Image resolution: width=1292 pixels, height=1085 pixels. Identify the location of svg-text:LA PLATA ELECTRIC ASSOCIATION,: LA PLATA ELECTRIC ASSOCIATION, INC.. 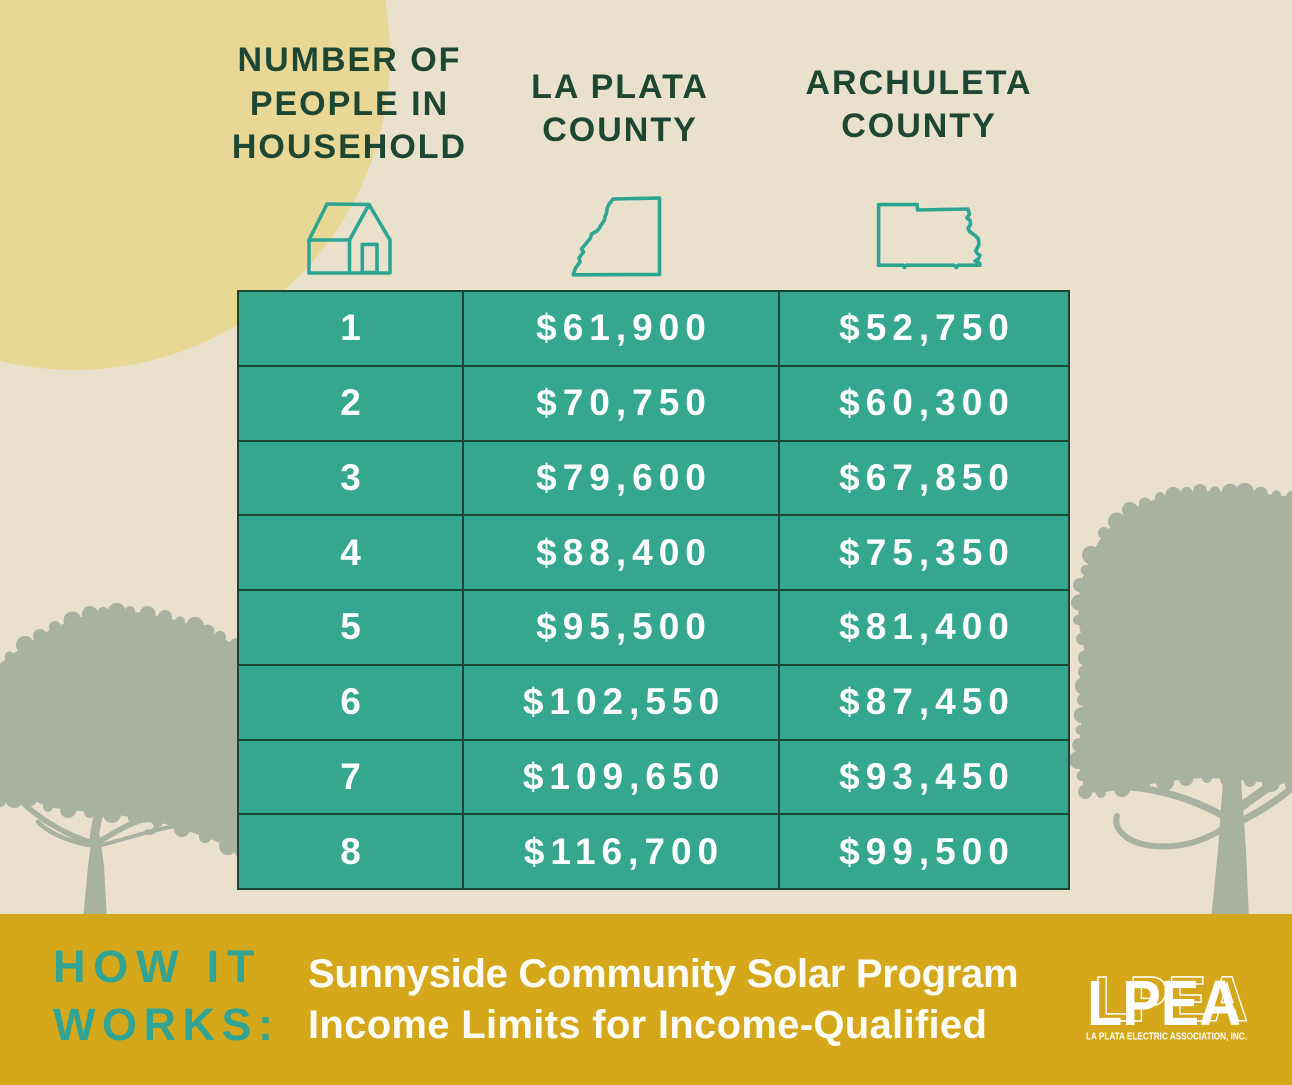
(1166, 1037).